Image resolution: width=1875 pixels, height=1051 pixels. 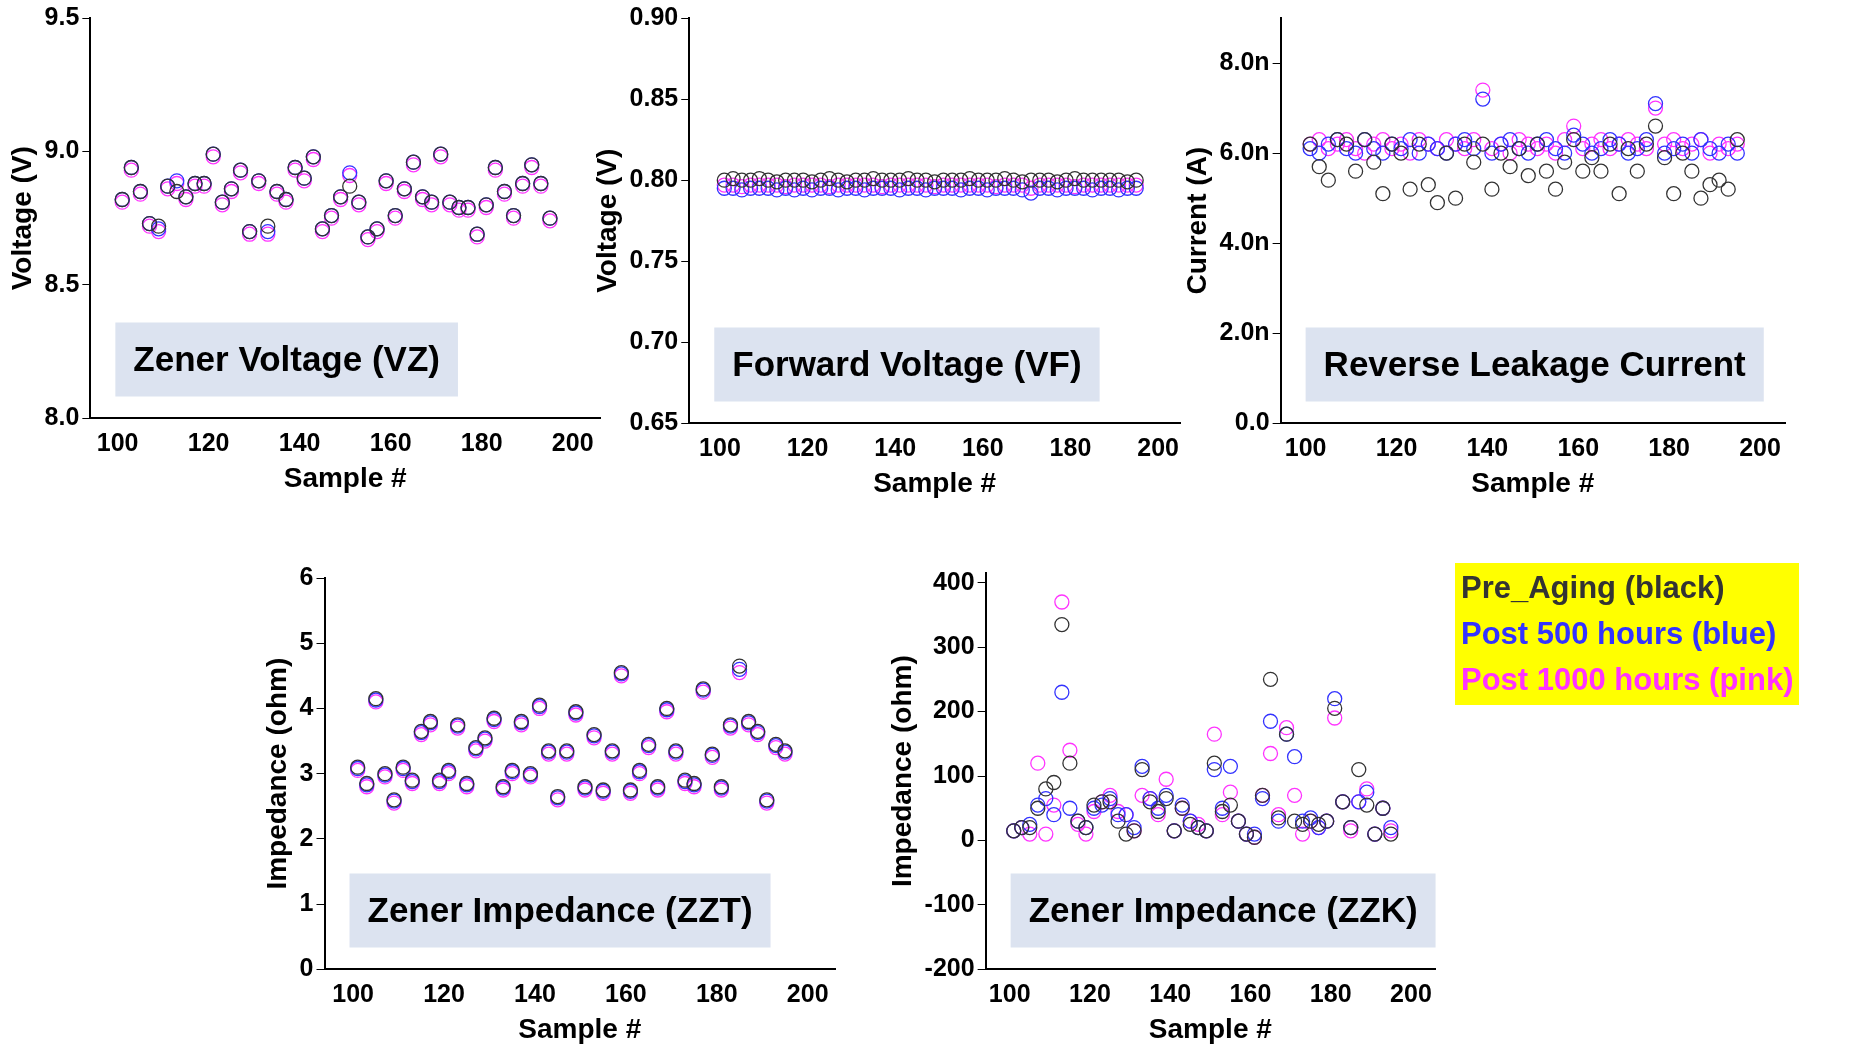 What do you see at coordinates (654, 259) in the screenshot?
I see `y-tick-label: 0.75` at bounding box center [654, 259].